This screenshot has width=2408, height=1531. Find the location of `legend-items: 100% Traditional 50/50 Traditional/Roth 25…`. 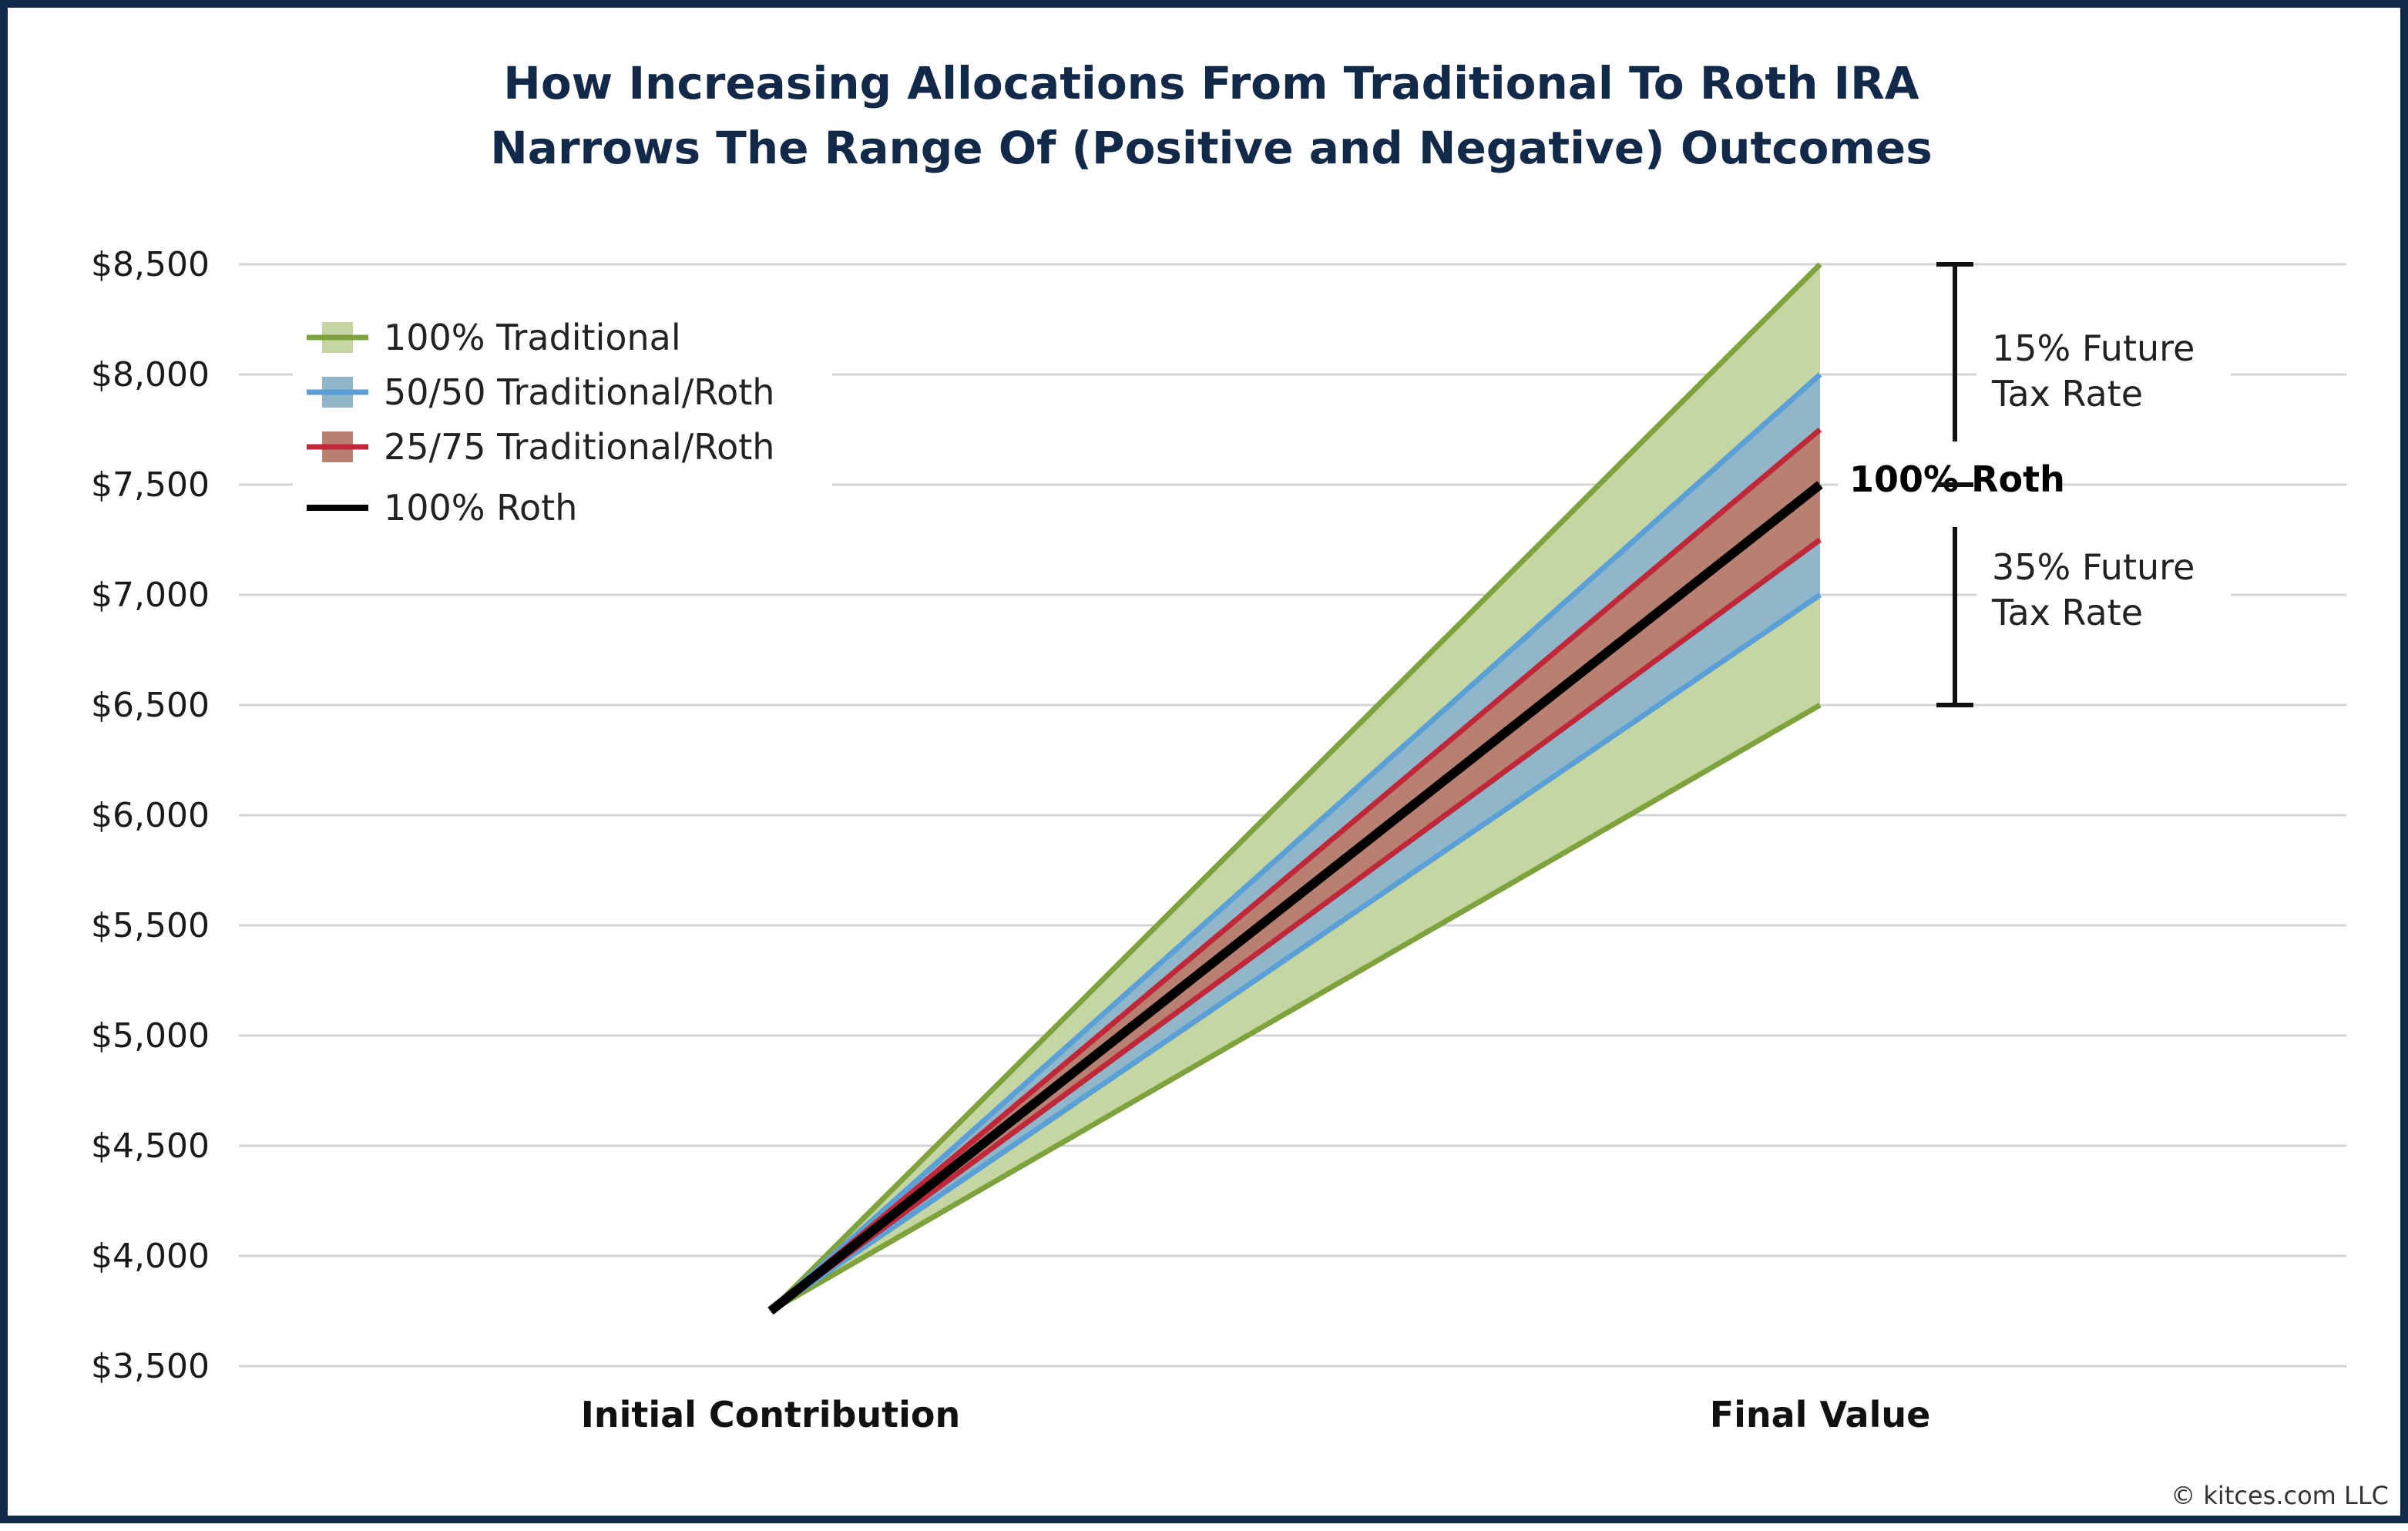

legend-items: 100% Traditional 50/50 Traditional/Roth 25… is located at coordinates (540, 423).